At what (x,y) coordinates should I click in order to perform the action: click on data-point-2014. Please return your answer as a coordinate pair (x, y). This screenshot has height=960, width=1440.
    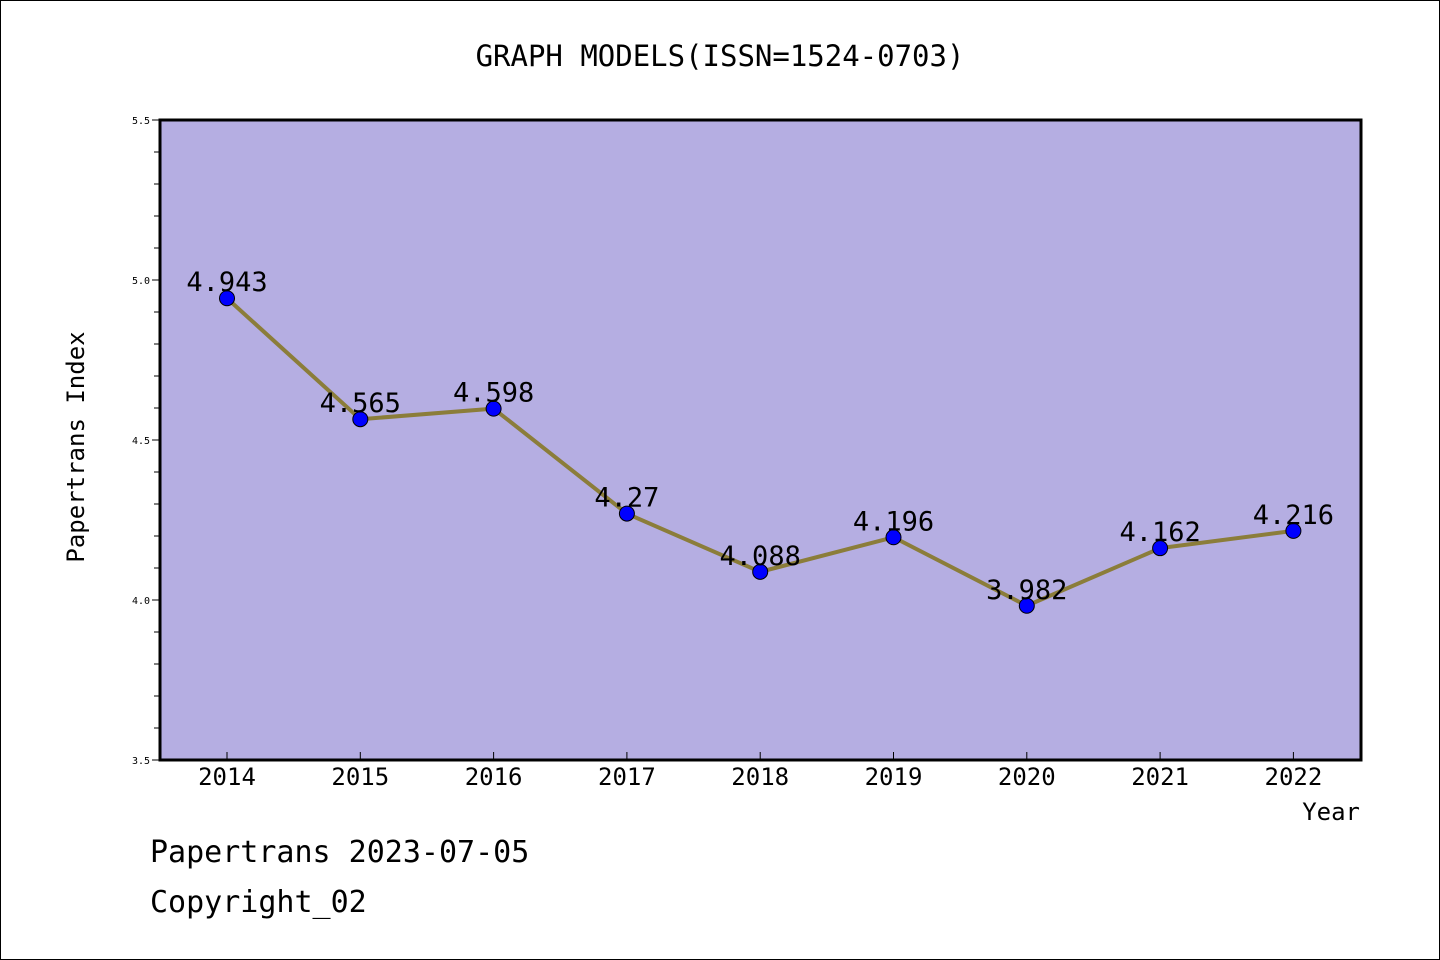
    Looking at the image, I should click on (227, 298).